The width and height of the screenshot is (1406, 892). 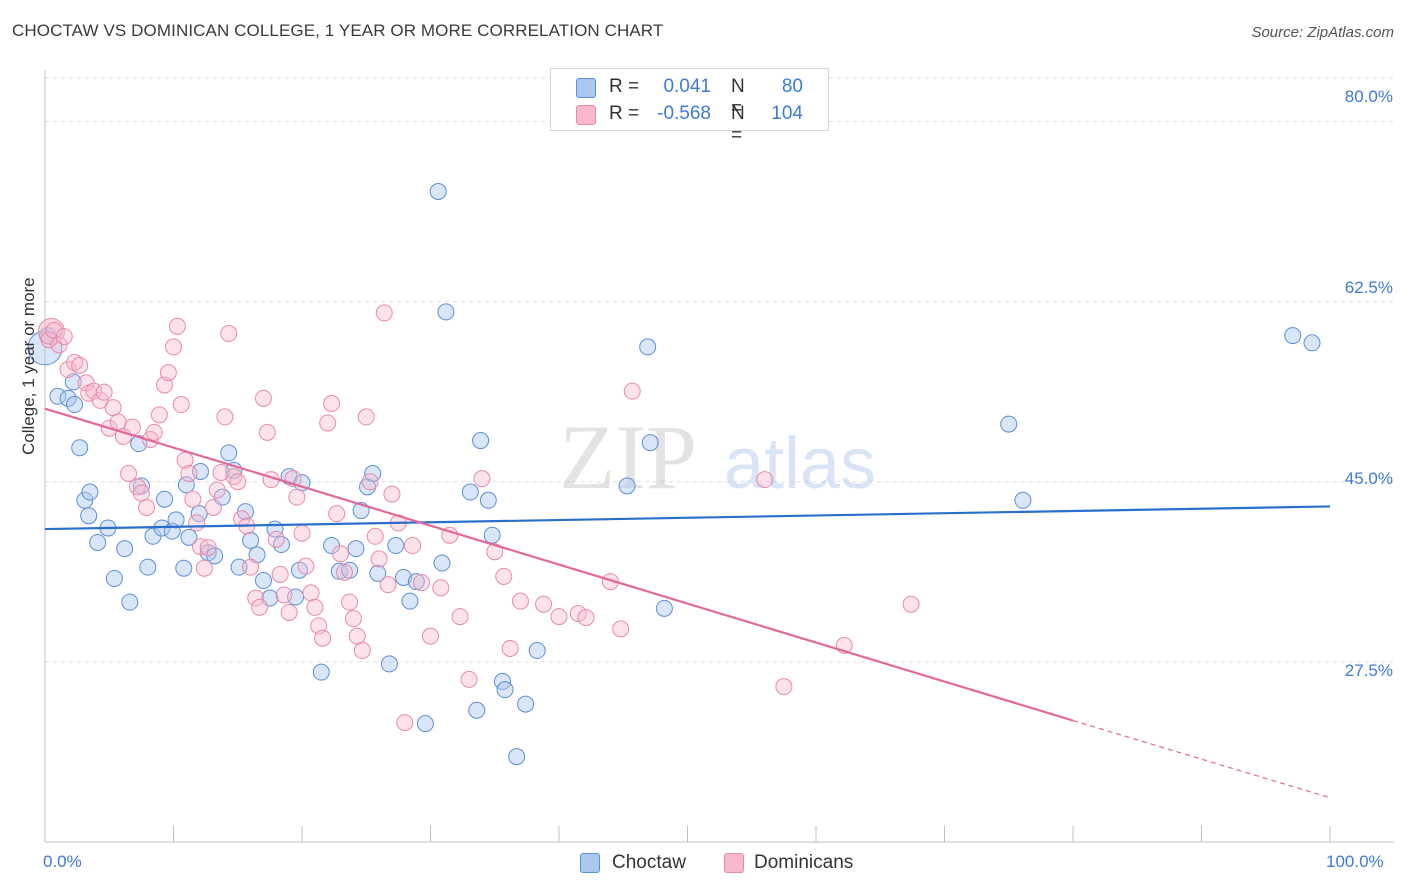 I want to click on dominicans-swatch, so click(x=586, y=115).